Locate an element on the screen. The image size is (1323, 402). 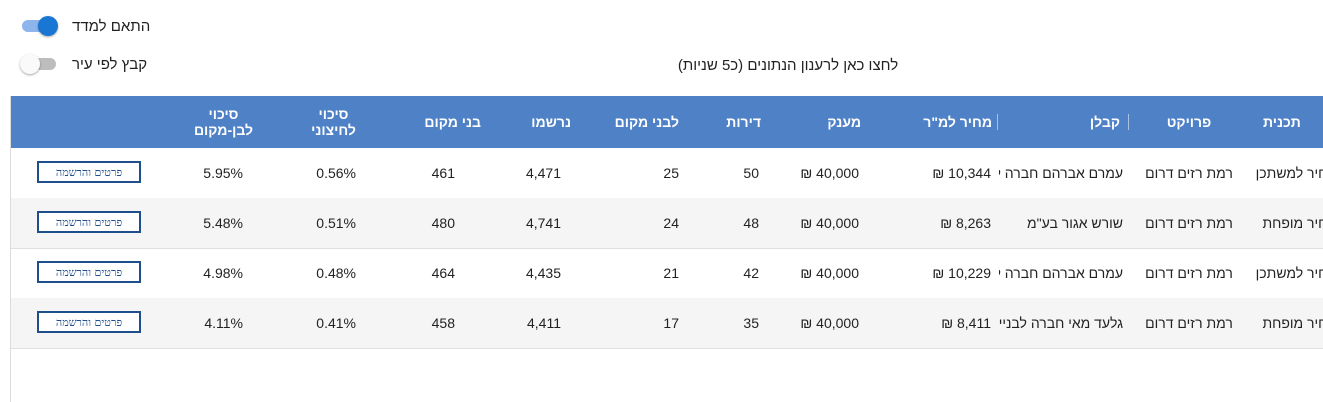
group-by-city-switch is located at coordinates (39, 64).